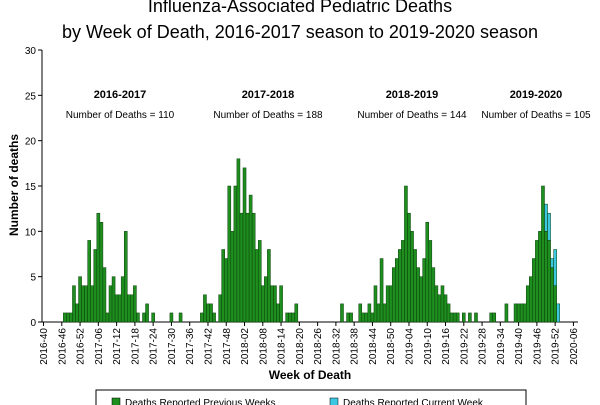 This screenshot has height=405, width=600. Describe the element at coordinates (31, 142) in the screenshot. I see `y-tick-label: 20` at that location.